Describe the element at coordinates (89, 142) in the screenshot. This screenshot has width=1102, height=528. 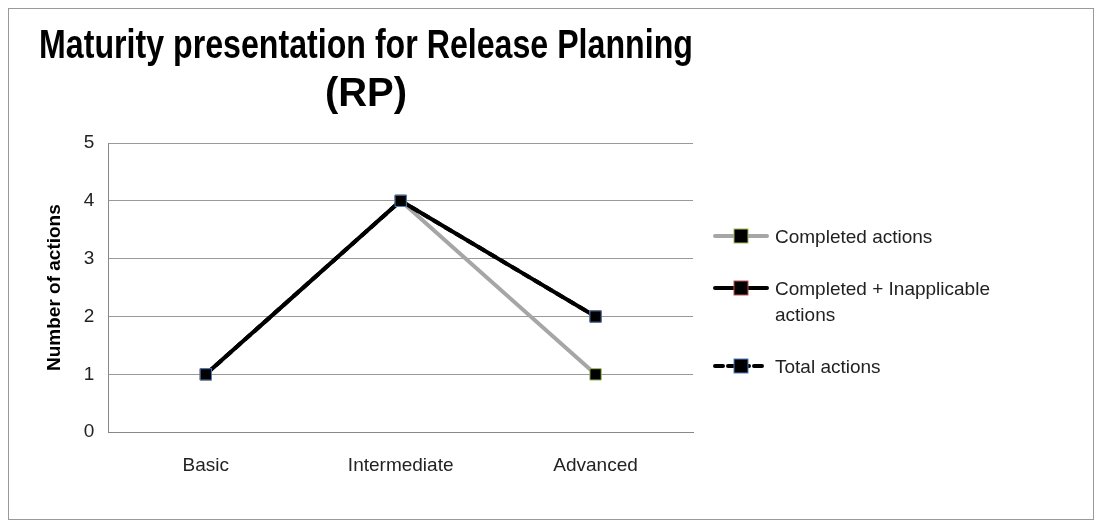
I see `y-tick-label: 5` at that location.